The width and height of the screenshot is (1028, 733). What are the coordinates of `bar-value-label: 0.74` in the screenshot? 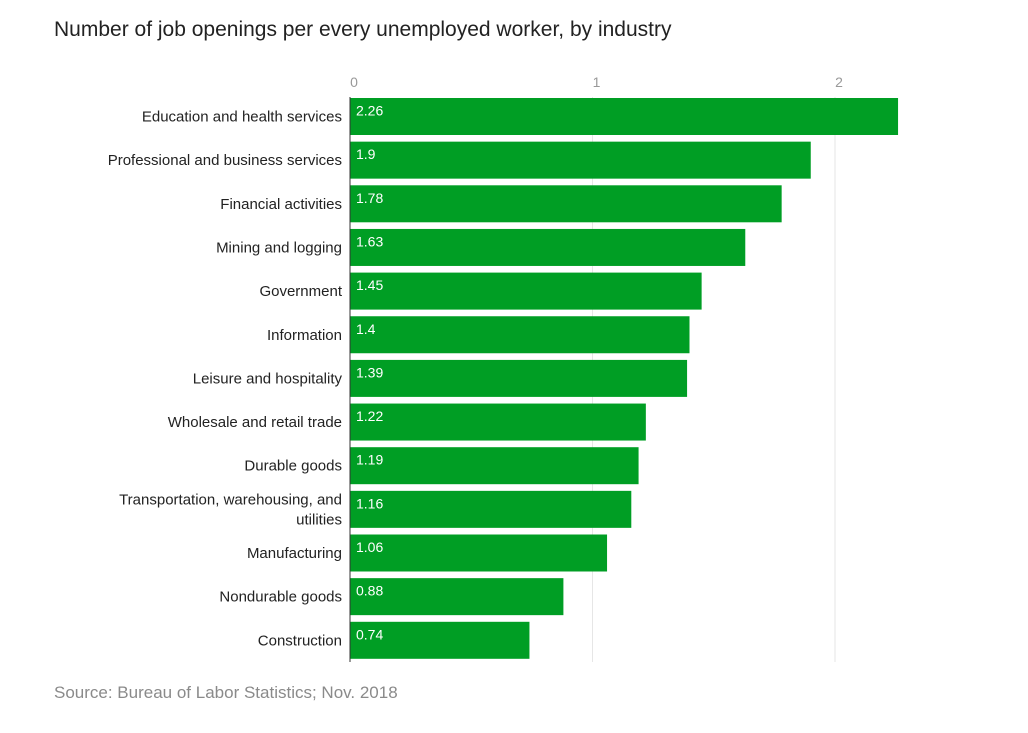 It's located at (369, 634).